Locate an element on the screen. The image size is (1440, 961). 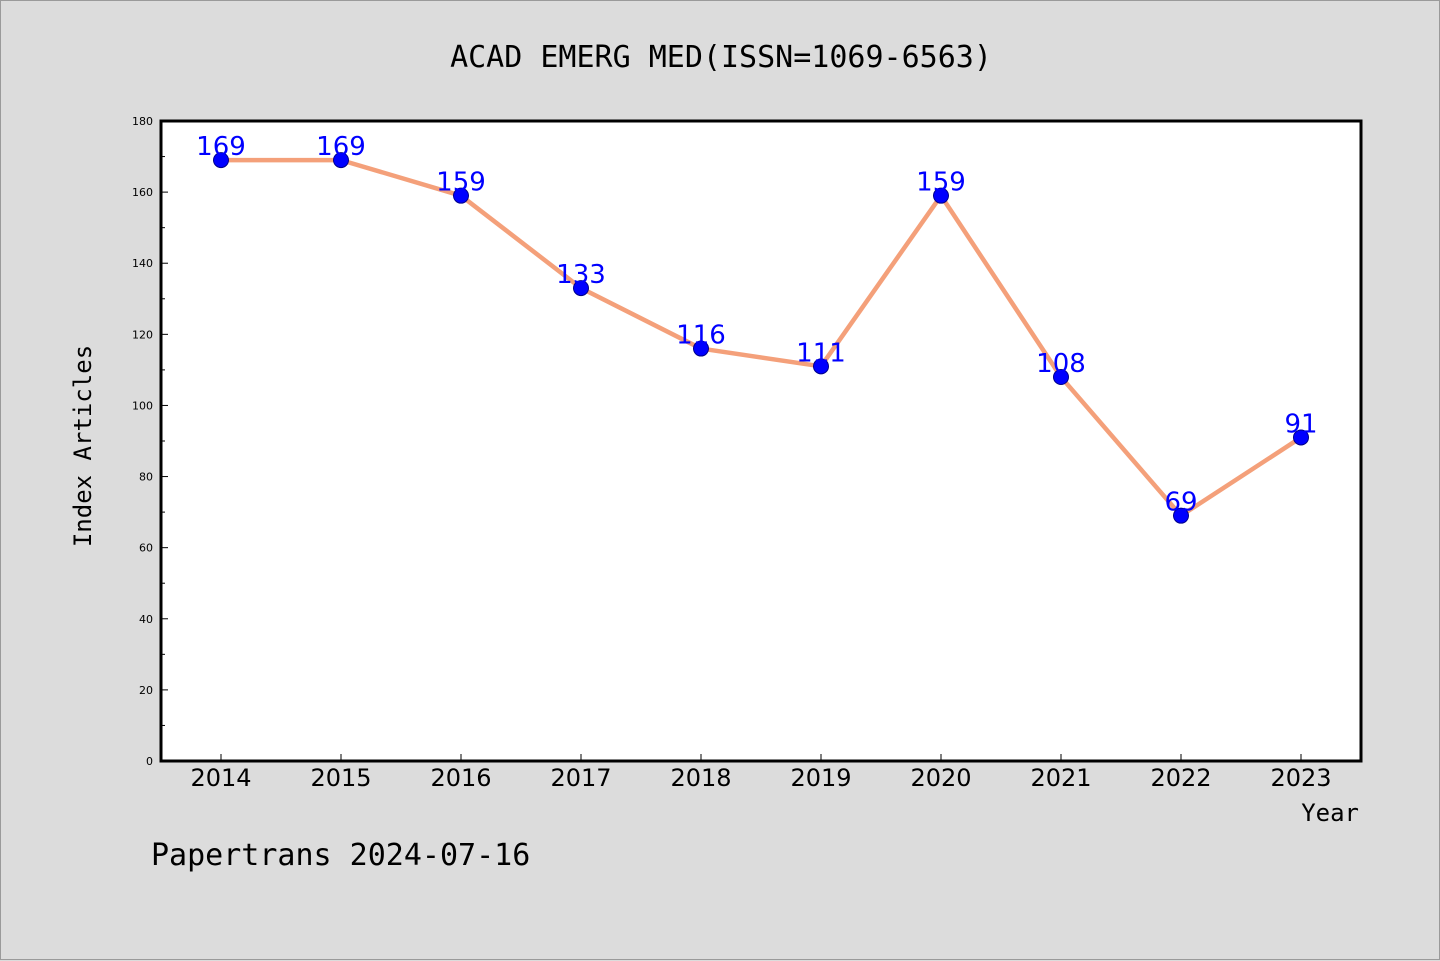
y-tick-label: 20 is located at coordinates (146, 690).